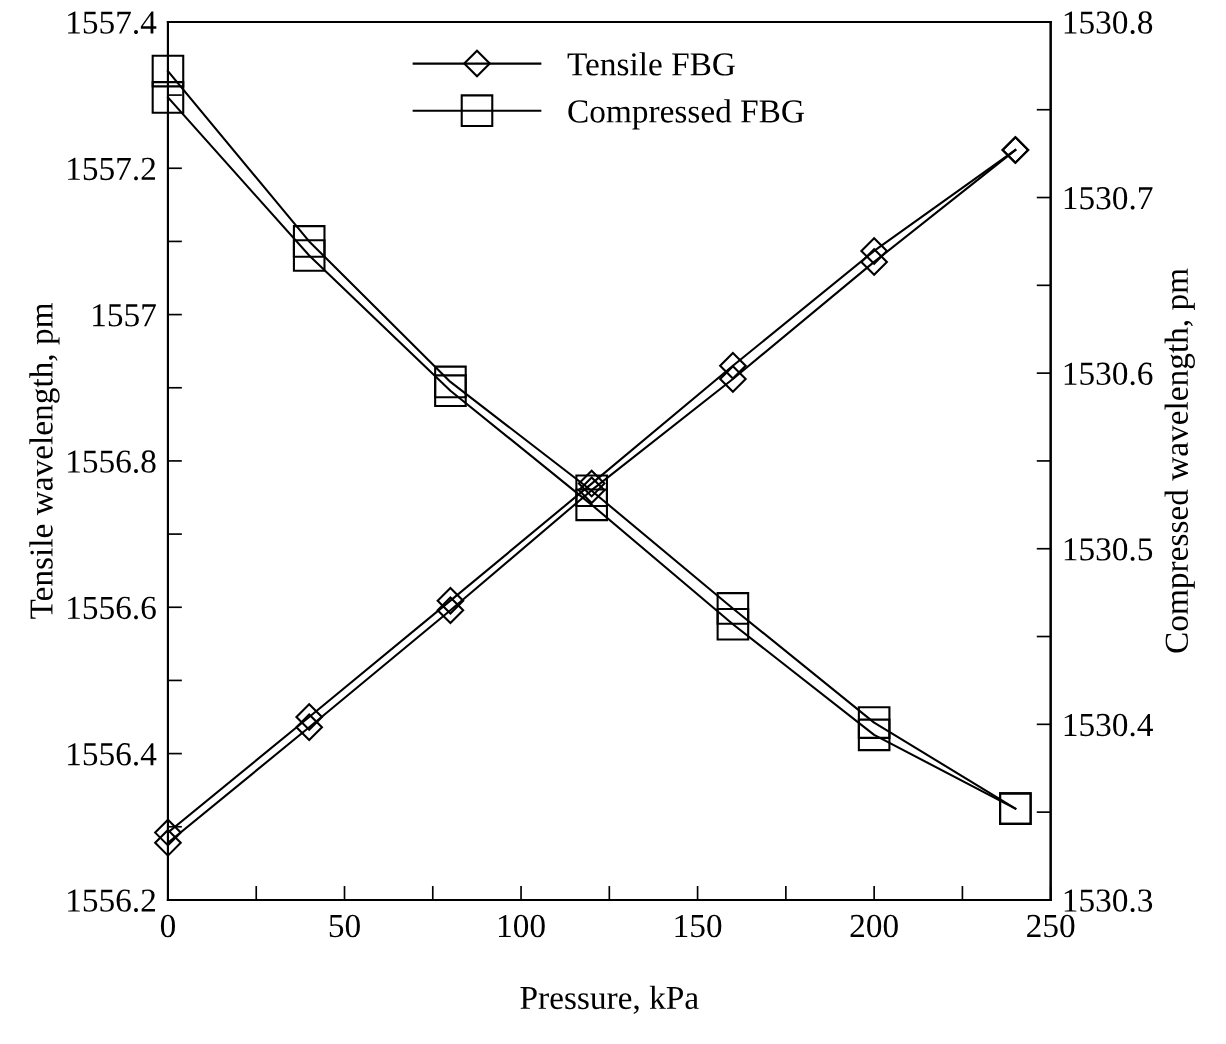 The height and width of the screenshot is (1044, 1226). What do you see at coordinates (112, 461) in the screenshot?
I see `y-tick-label: 1556.8` at bounding box center [112, 461].